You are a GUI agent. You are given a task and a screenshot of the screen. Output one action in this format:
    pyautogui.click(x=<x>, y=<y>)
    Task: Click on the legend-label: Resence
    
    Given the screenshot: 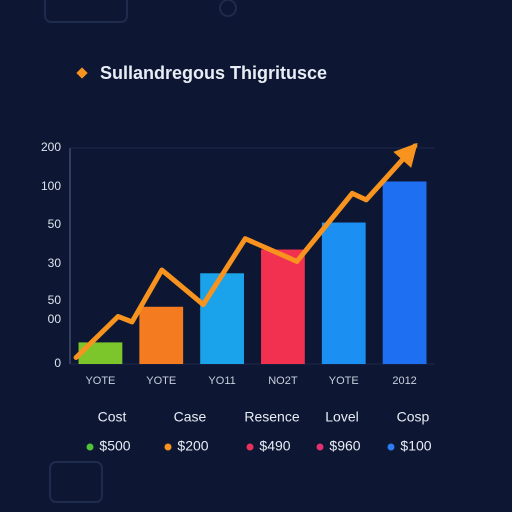 What is the action you would take?
    pyautogui.click(x=271, y=417)
    